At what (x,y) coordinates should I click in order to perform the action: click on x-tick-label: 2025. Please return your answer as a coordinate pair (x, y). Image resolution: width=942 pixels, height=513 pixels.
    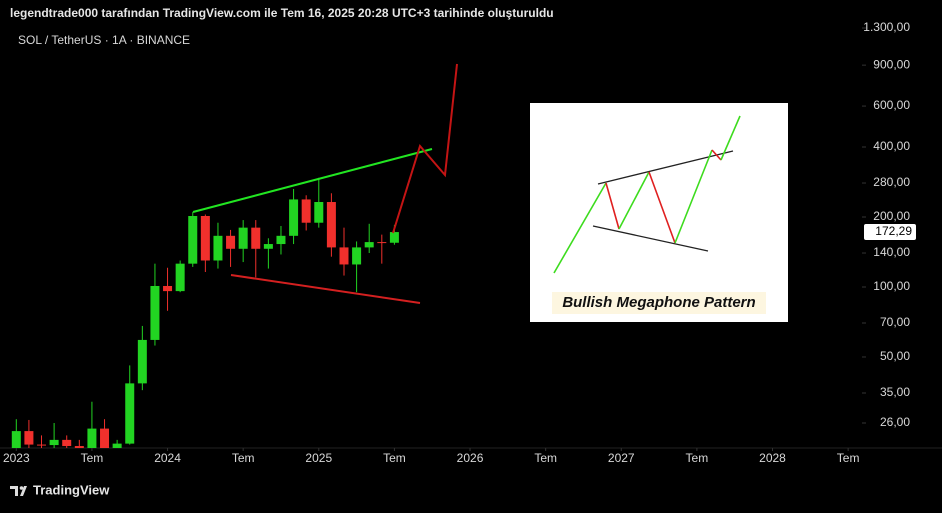
    Looking at the image, I should click on (318, 458).